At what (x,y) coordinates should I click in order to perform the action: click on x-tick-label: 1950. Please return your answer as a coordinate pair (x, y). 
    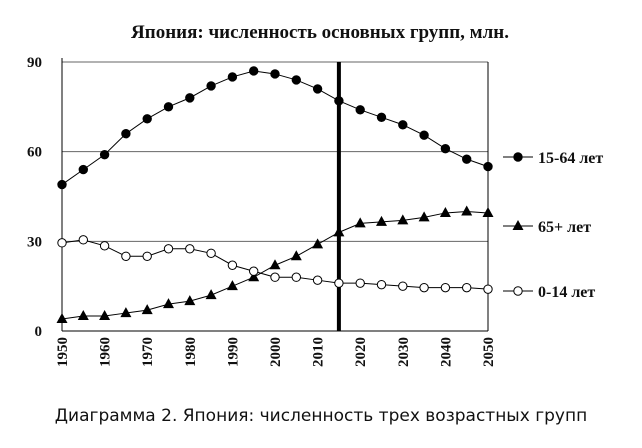
    Looking at the image, I should click on (63, 352).